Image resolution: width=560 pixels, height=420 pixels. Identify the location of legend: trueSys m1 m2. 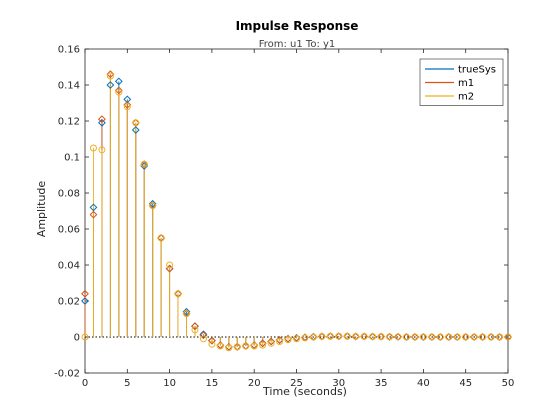
(461, 82).